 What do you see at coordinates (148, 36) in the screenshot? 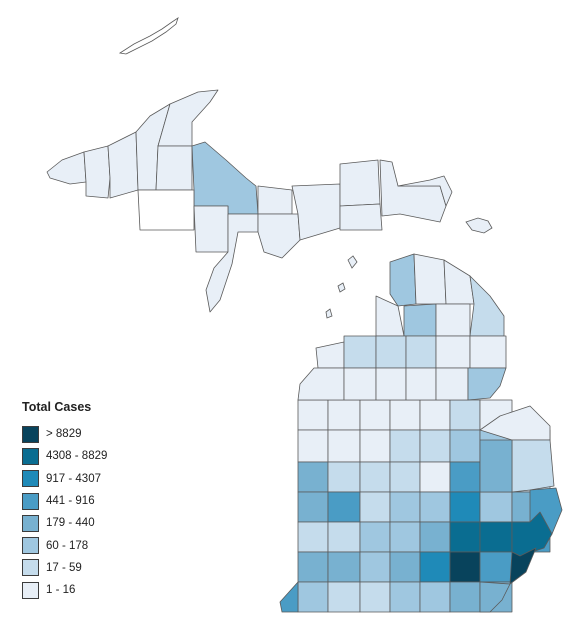
I see `isle-royale` at bounding box center [148, 36].